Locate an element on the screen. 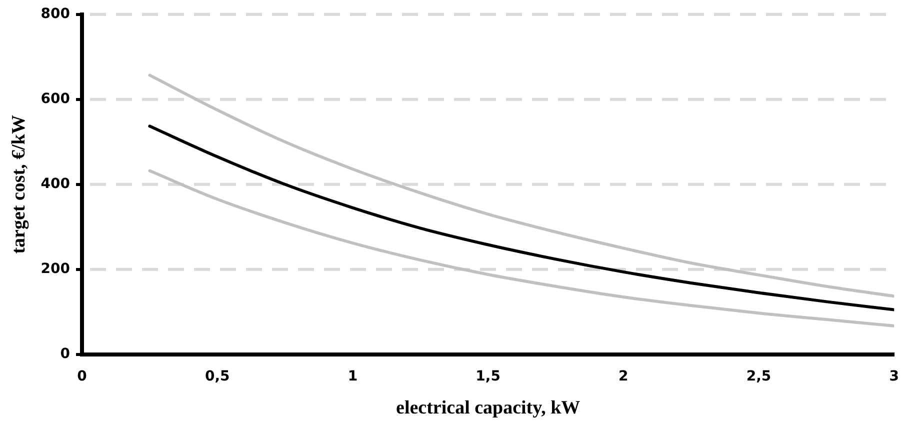 The width and height of the screenshot is (907, 428). x-tick-label: 0,5 is located at coordinates (217, 376).